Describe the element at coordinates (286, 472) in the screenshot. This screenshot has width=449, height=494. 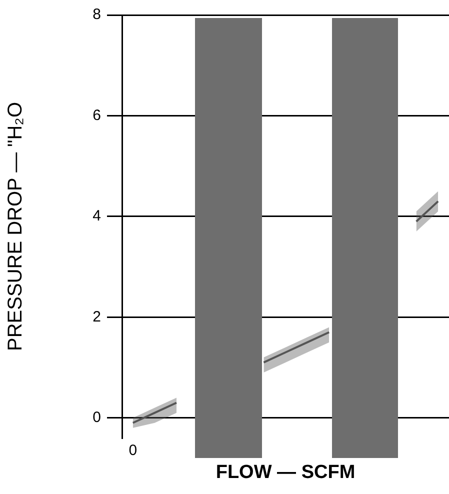
I see `x-axis-title: FLOW — SCFM` at that location.